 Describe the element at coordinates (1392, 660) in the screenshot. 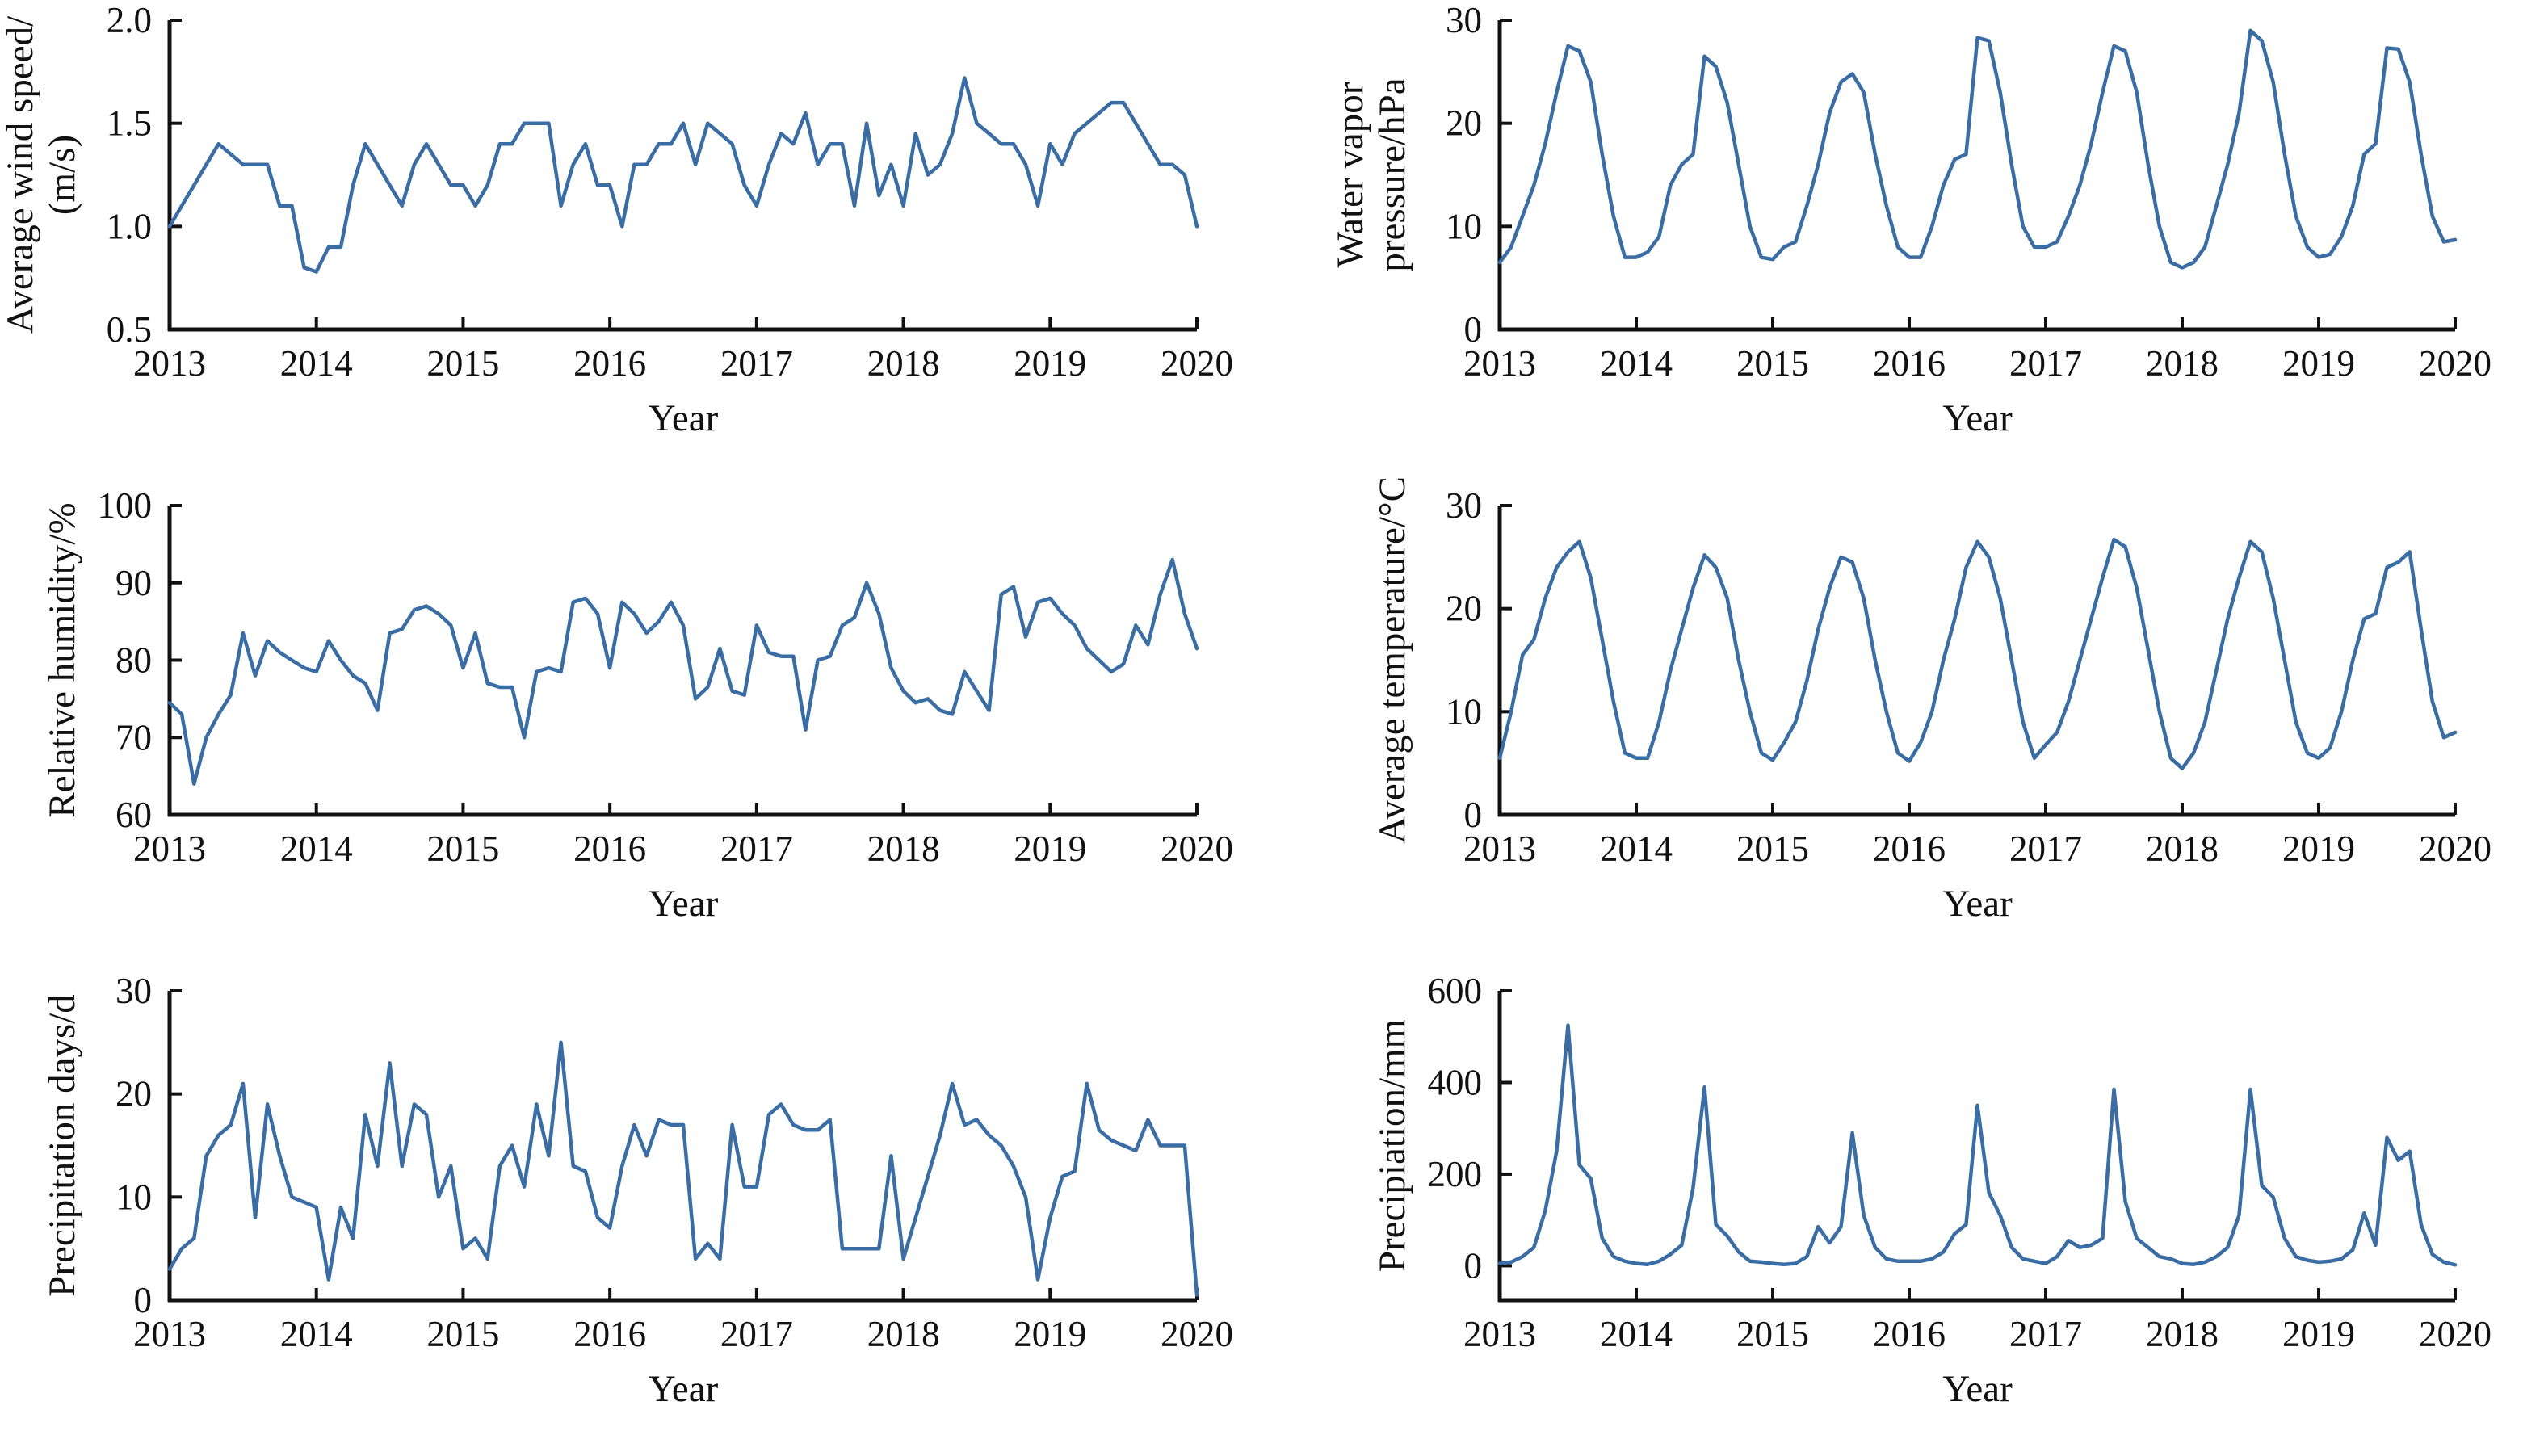

I see `y-axis-label: Average temperature/°C` at that location.